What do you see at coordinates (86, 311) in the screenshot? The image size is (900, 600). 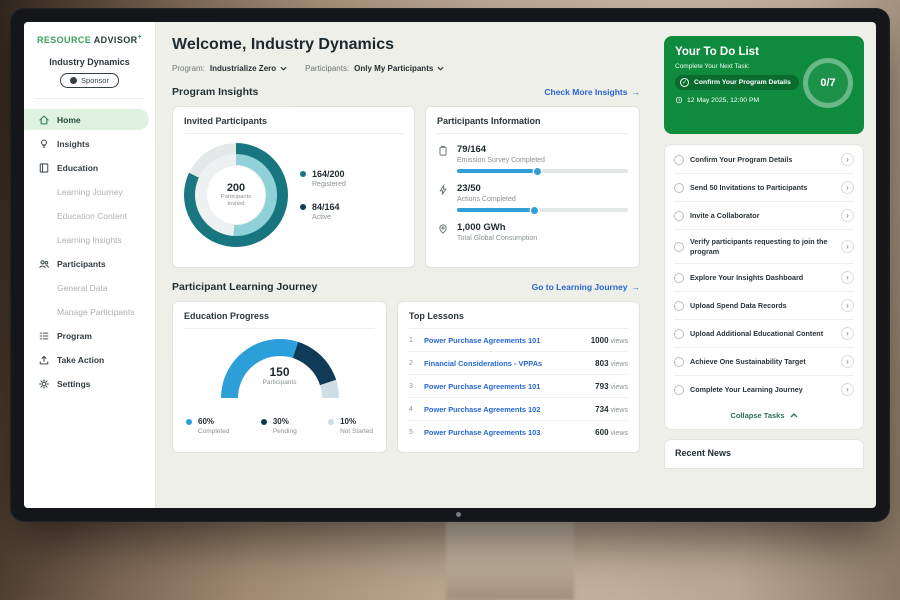 I see `sidebar-item-manage-participants: Manage Participants` at bounding box center [86, 311].